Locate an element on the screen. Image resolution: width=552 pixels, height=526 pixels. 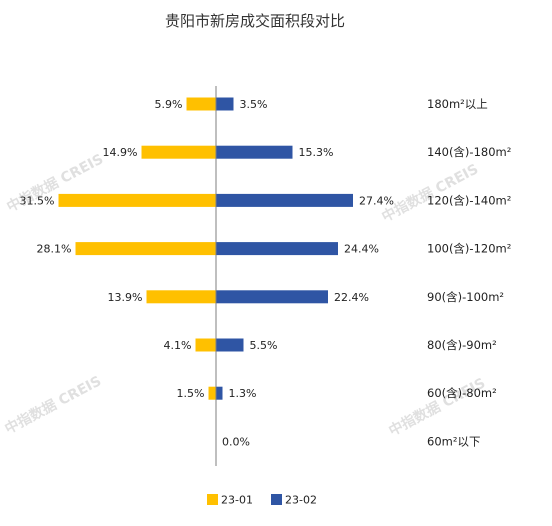
data-label-23-02: 22.4% is located at coordinates (351, 297).